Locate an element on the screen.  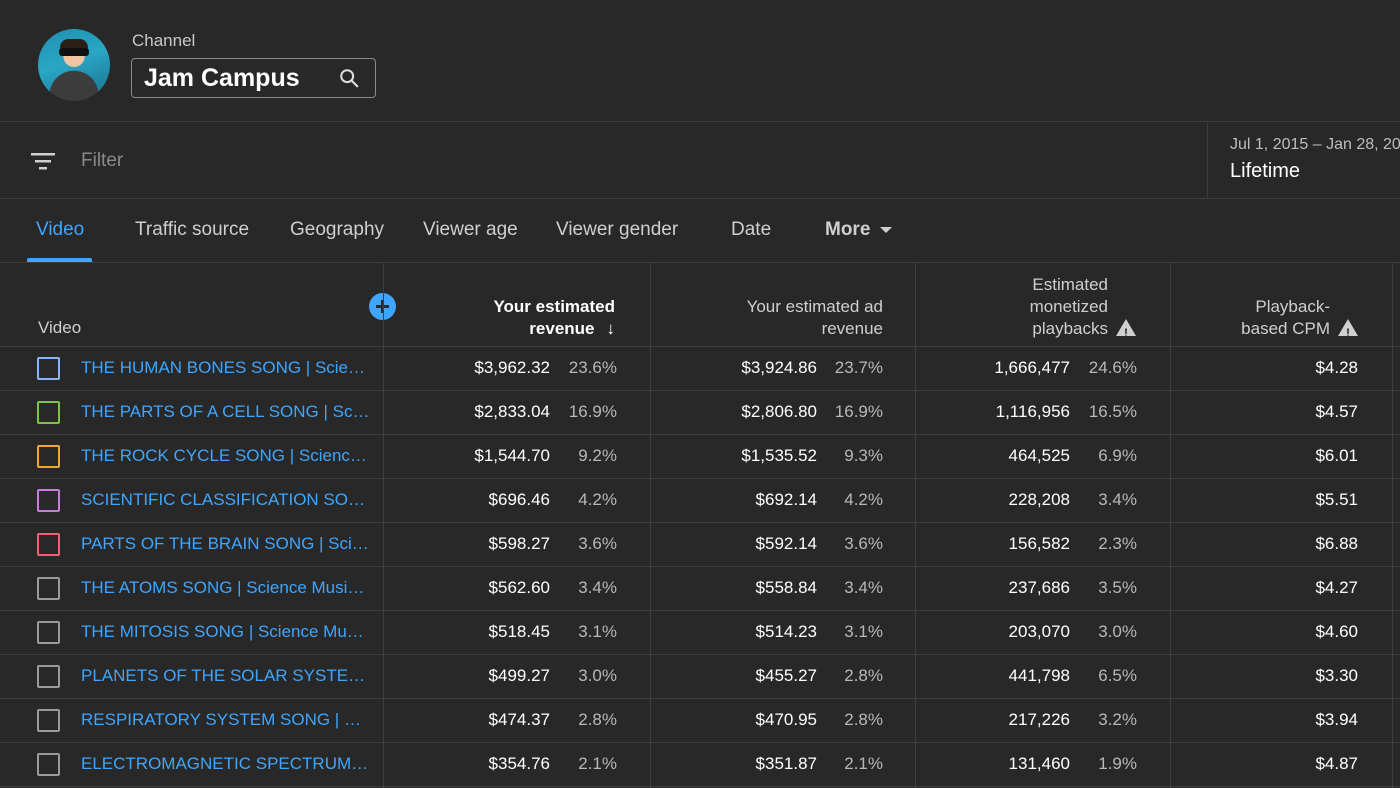
ad-revenue-percent: 16.9% is located at coordinates (858, 411).